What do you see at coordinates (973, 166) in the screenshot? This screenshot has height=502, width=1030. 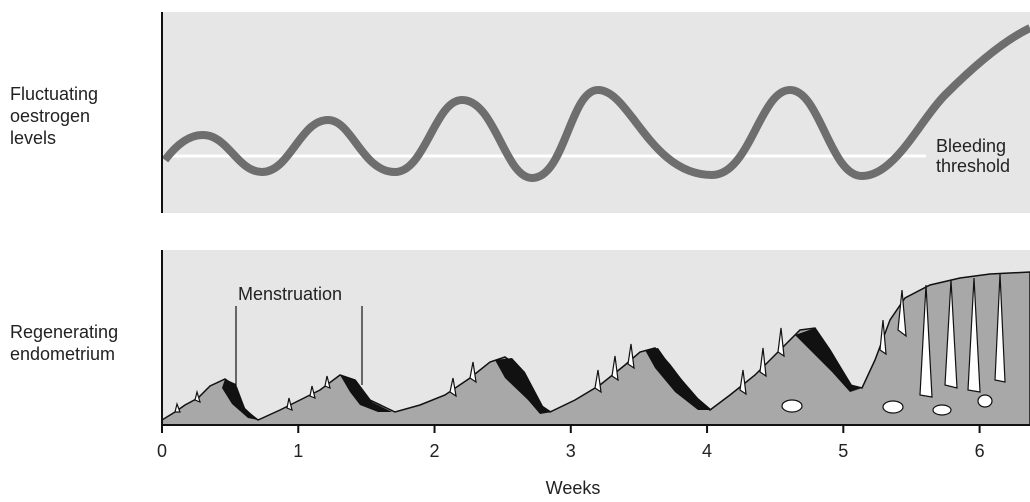 I see `label-line: threshold` at bounding box center [973, 166].